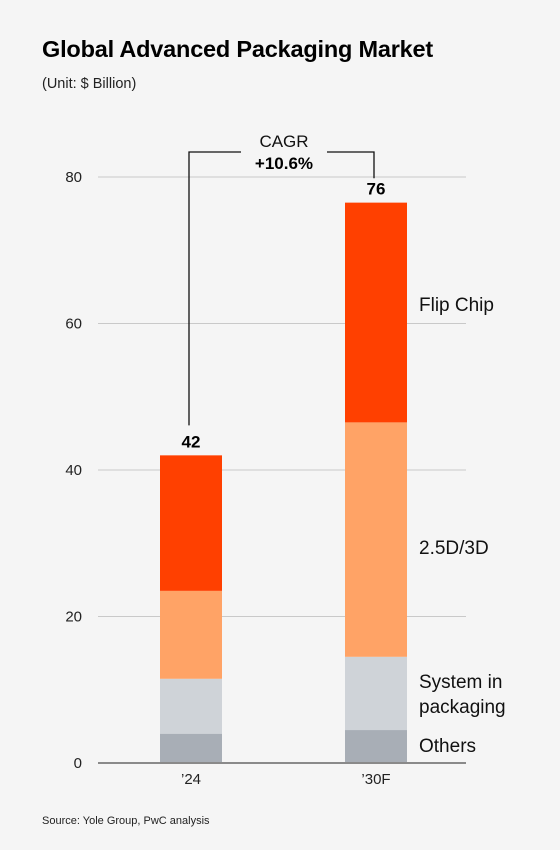  I want to click on cagr-bracket-left, so click(214, 288).